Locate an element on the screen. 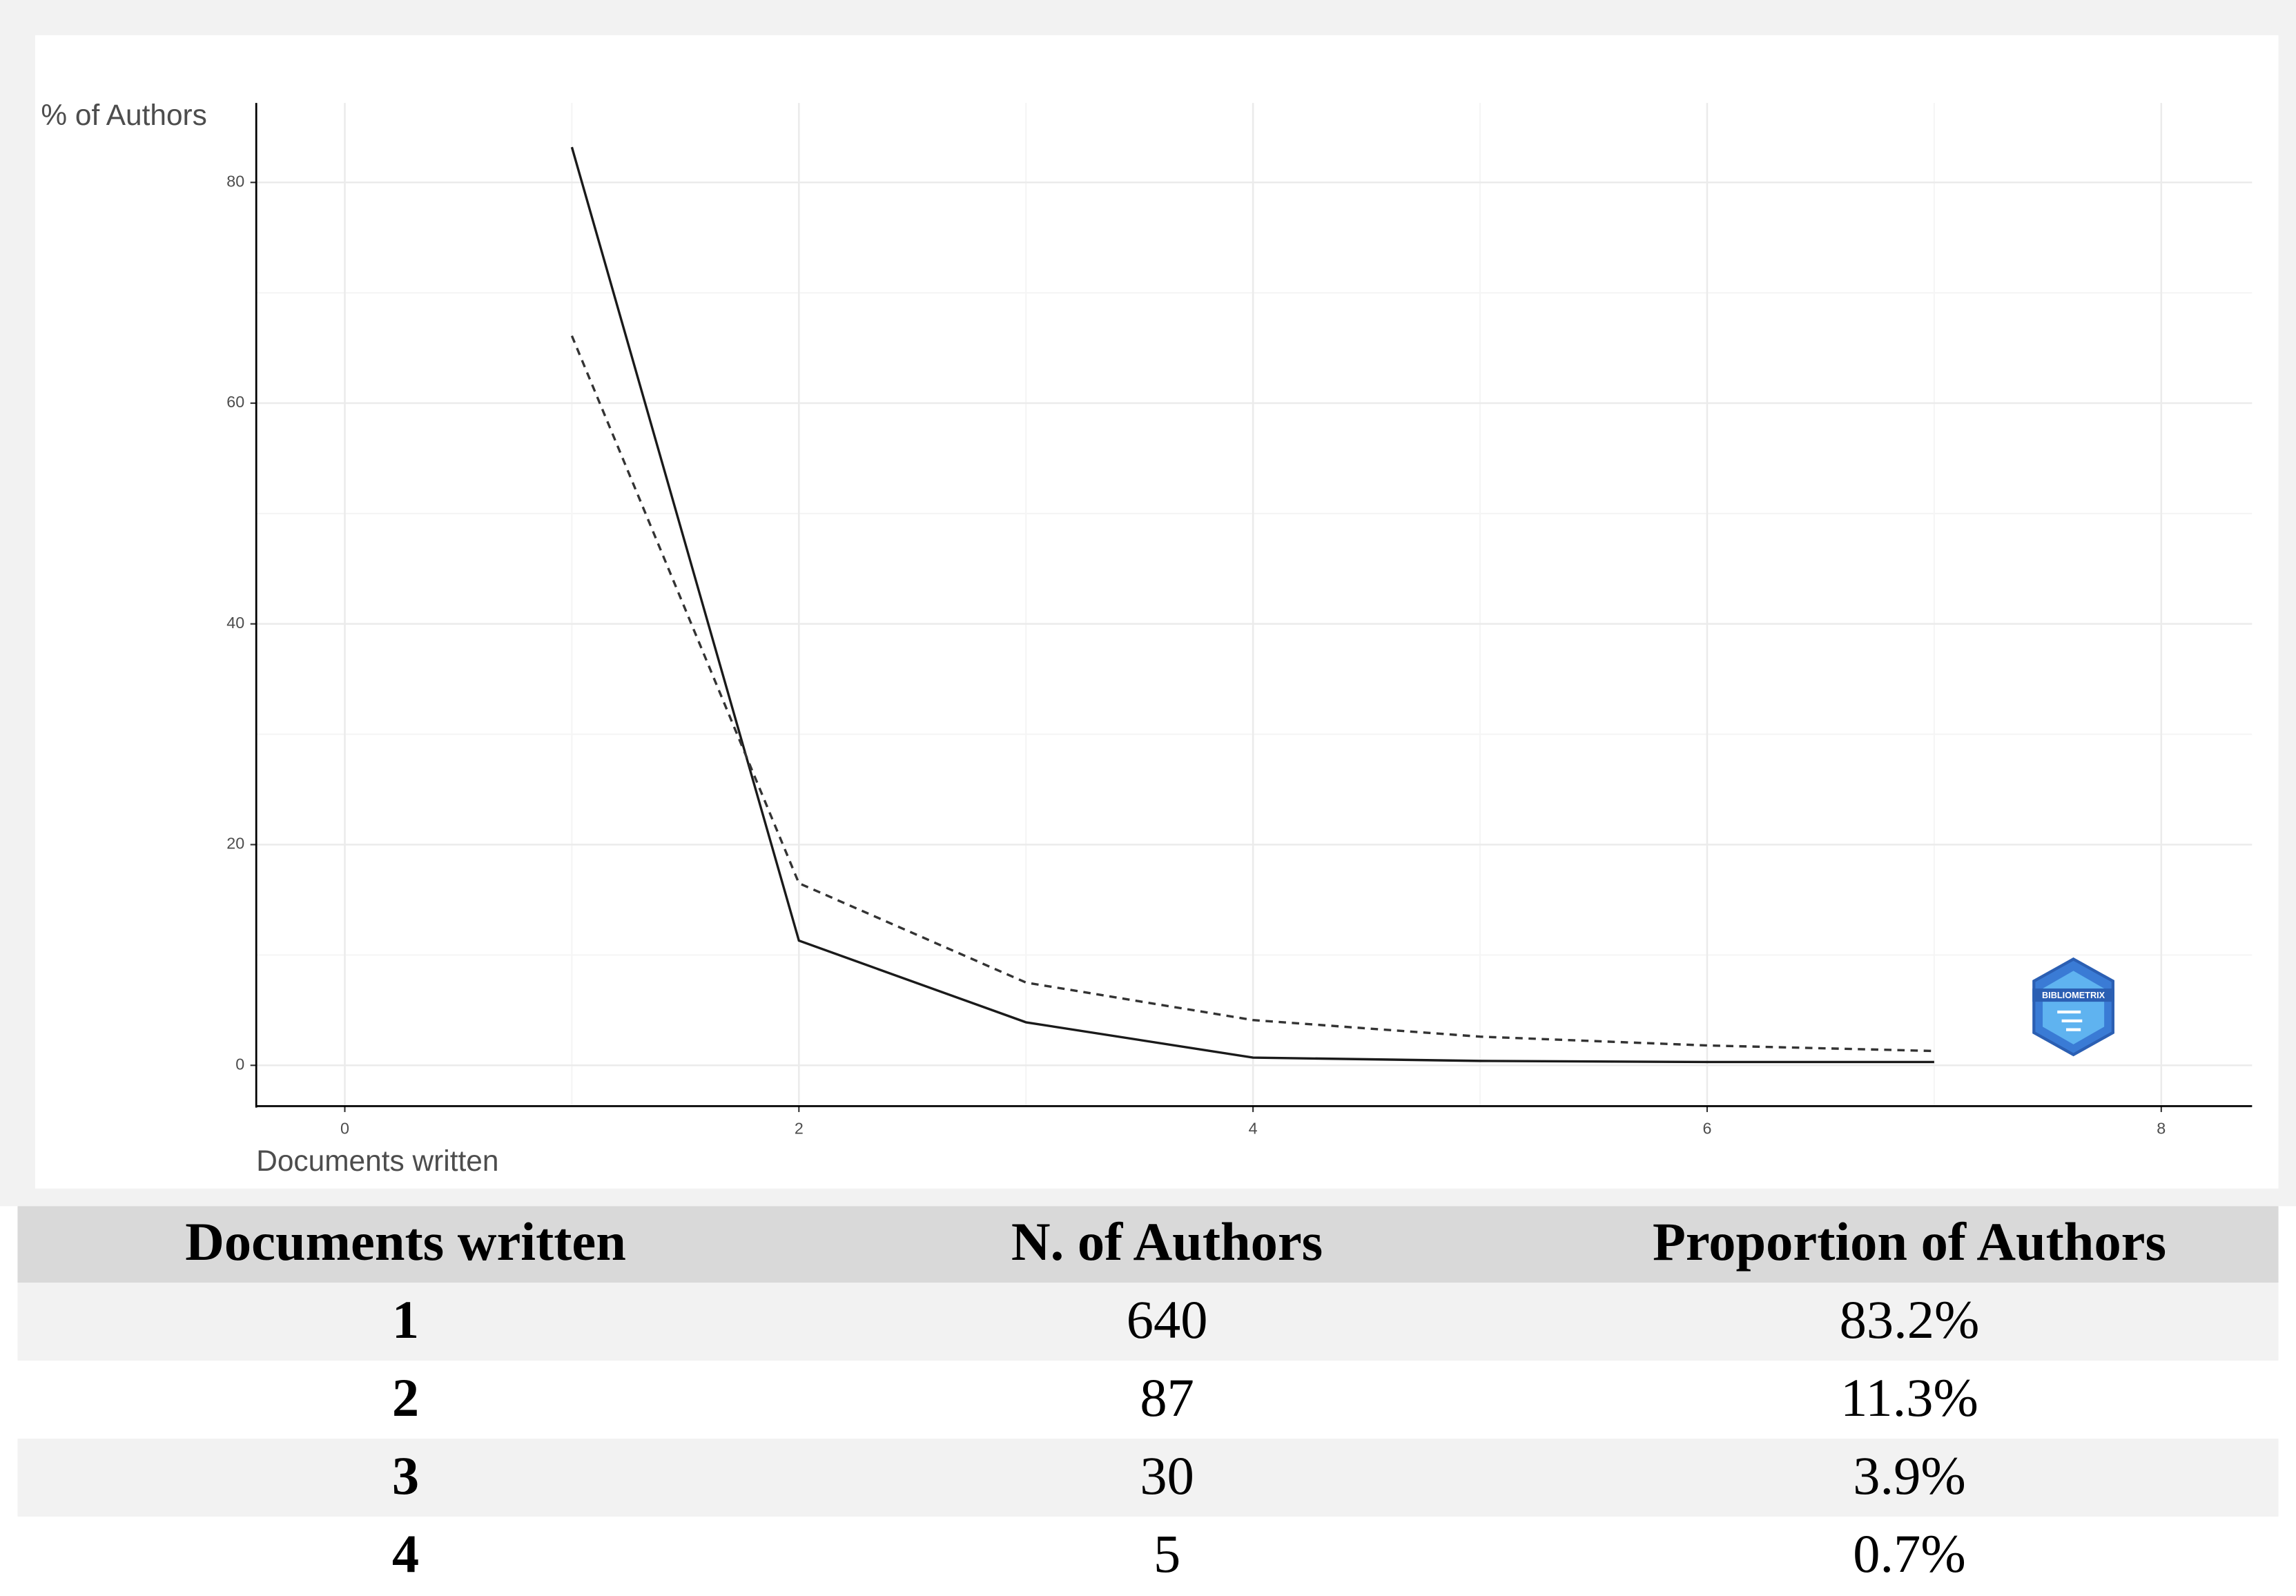 Image resolution: width=2296 pixels, height=1596 pixels. y-axis-title: % of Authors is located at coordinates (124, 116).